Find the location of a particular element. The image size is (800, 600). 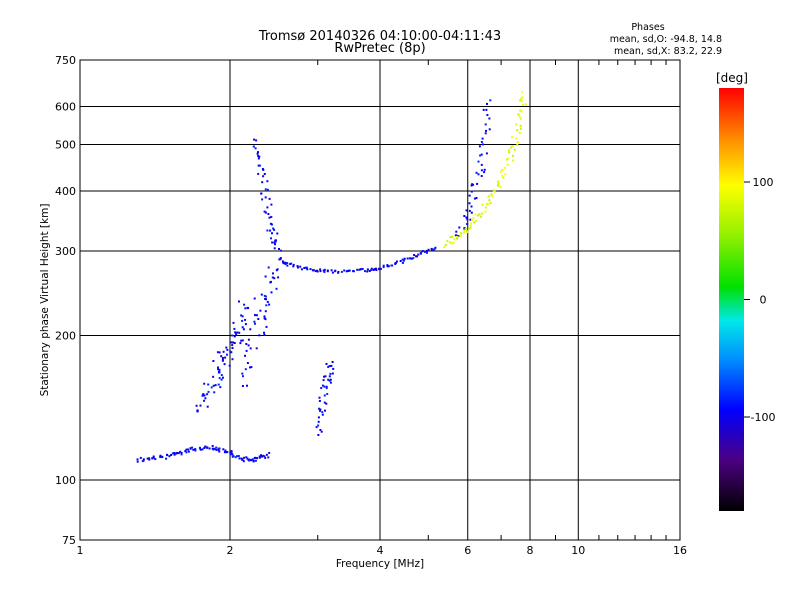

x-tick-label: 6 is located at coordinates (467, 550).